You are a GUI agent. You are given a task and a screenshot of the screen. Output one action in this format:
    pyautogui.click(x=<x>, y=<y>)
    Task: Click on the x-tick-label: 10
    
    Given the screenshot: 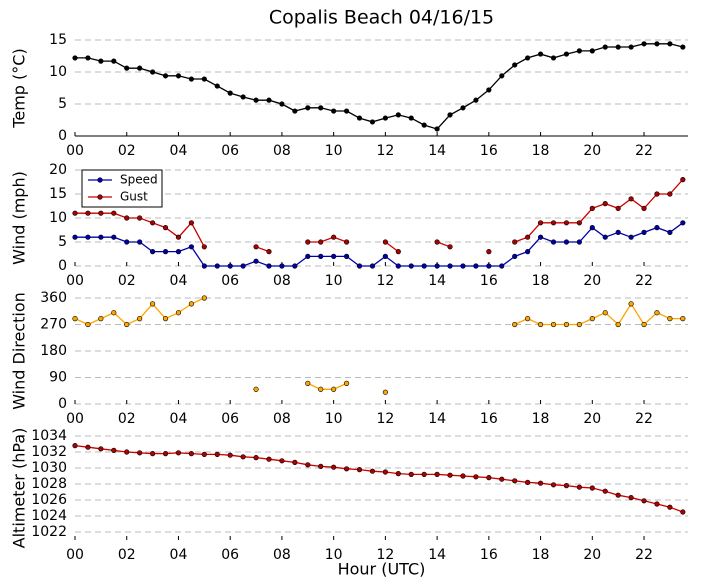 What is the action you would take?
    pyautogui.click(x=334, y=151)
    